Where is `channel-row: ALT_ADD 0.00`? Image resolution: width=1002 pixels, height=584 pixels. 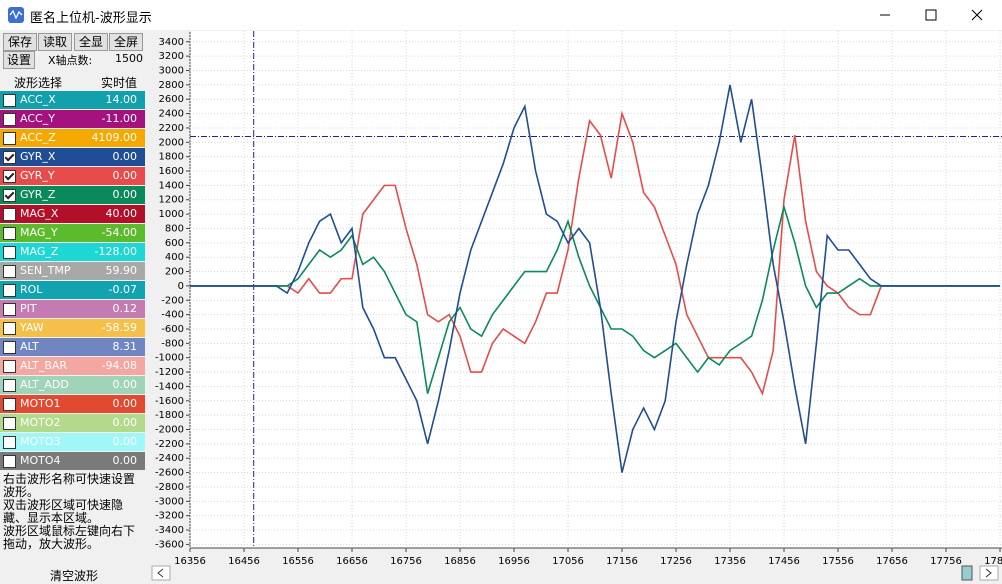 channel-row: ALT_ADD 0.00 is located at coordinates (72, 385).